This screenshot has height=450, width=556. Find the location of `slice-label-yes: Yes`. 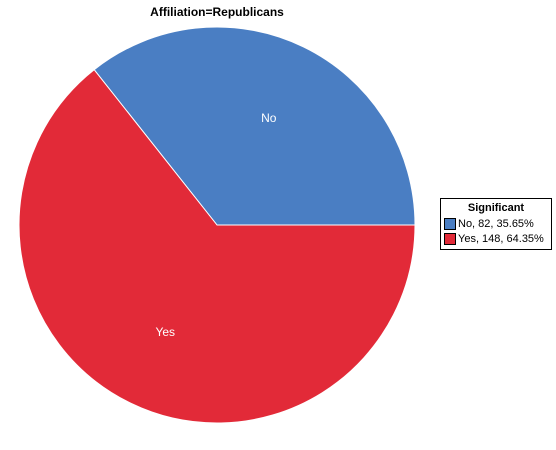

slice-label-yes: Yes is located at coordinates (165, 332).